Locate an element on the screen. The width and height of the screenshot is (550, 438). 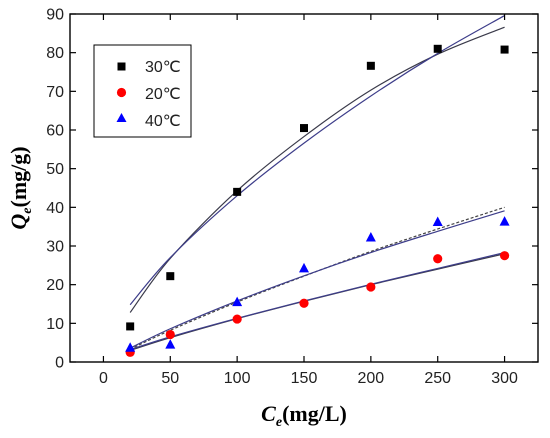
y-axis-title: Qe(mg/g) is located at coordinates (20, 187).